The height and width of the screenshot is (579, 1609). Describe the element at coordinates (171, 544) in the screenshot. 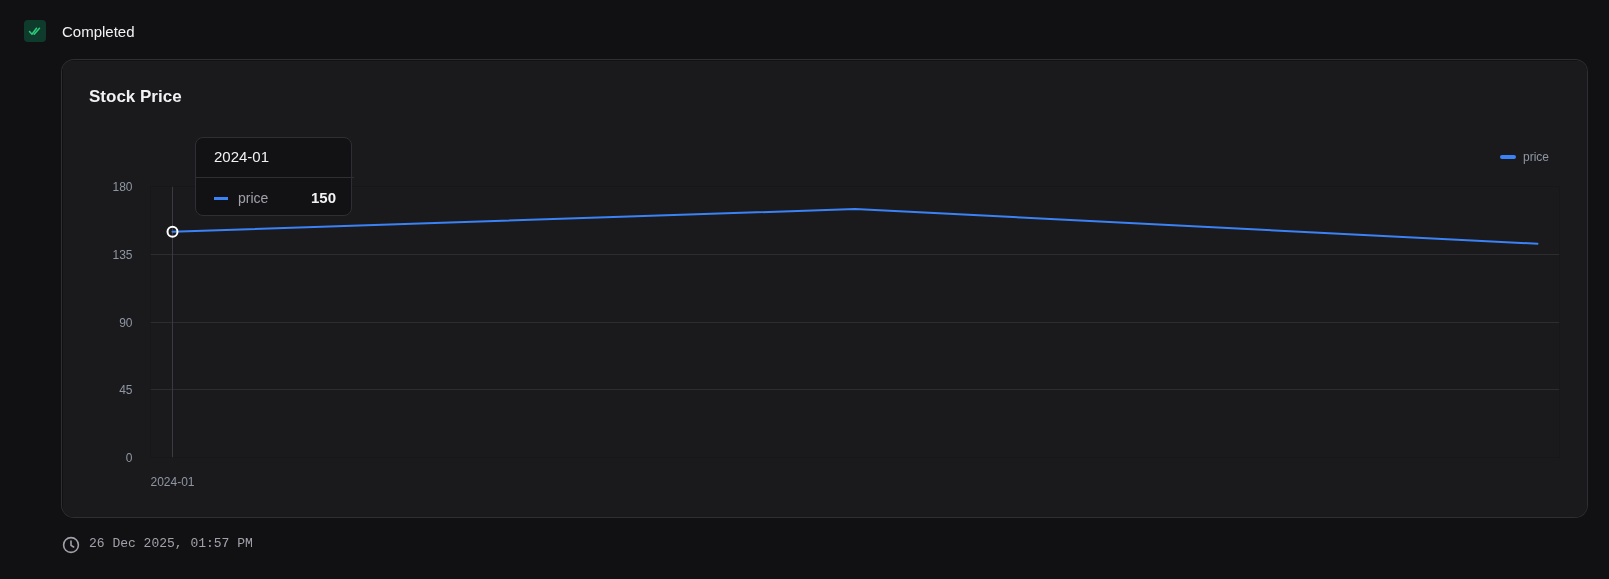

I see `text: 26 Dec 2025, 01:57 PM` at that location.